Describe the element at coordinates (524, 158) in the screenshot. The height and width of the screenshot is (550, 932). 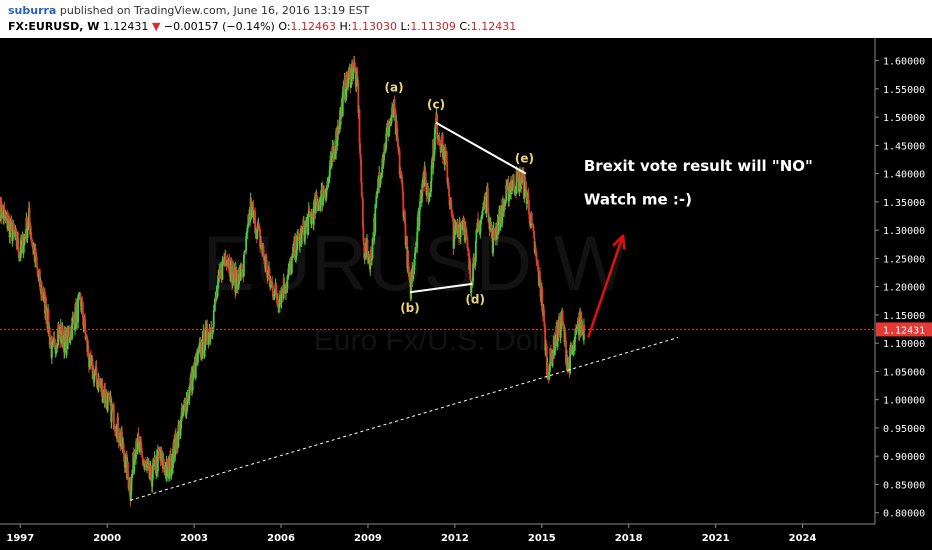
I see `wave-label: (e)` at that location.